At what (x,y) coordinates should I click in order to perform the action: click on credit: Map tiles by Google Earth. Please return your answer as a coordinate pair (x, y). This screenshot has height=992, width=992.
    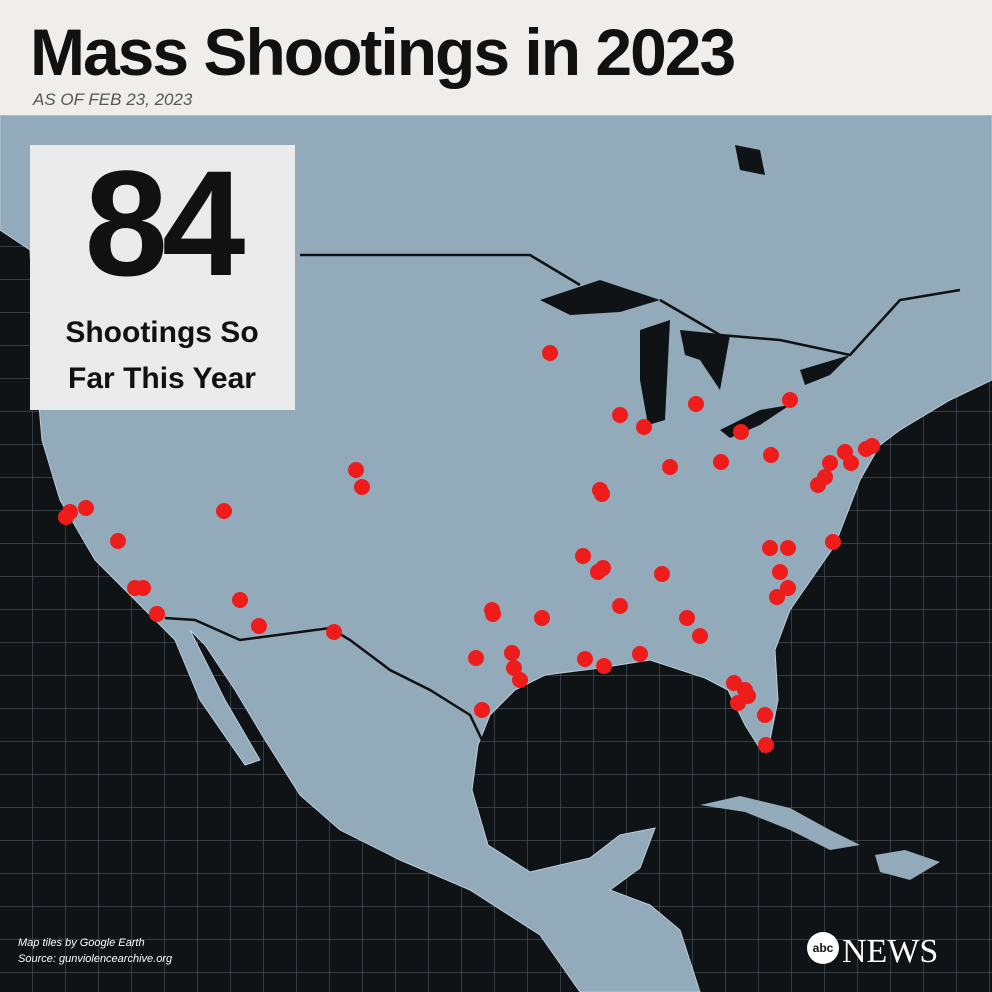
    Looking at the image, I should click on (81, 943).